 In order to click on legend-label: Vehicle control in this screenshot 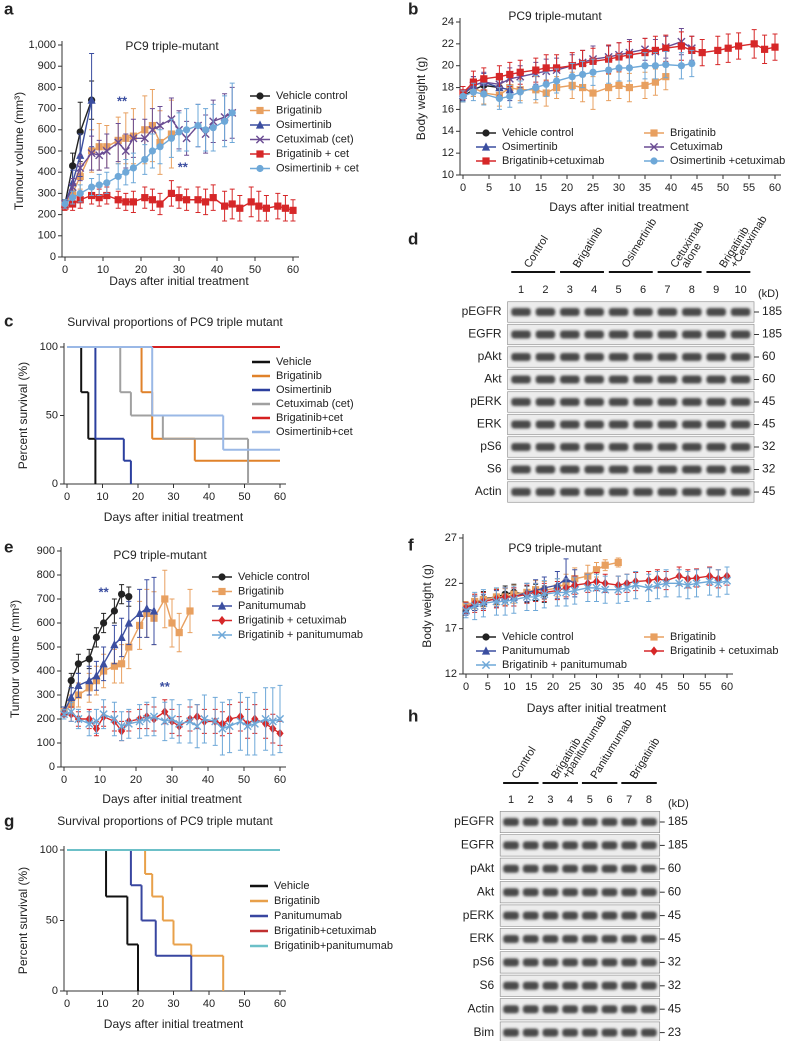, I will do `click(312, 96)`.